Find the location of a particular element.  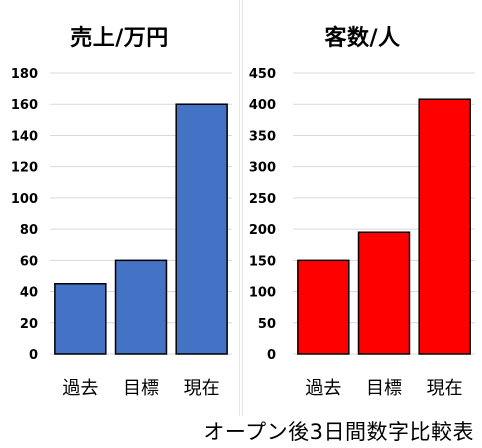

sales-y-tick-label: 60 is located at coordinates (29, 261).